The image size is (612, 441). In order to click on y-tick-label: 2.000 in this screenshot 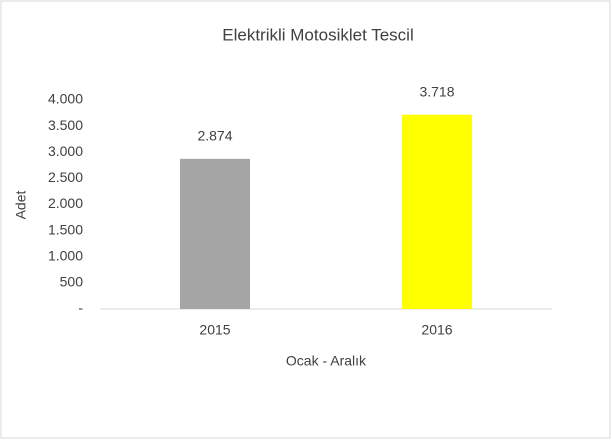, I will do `click(65, 203)`.